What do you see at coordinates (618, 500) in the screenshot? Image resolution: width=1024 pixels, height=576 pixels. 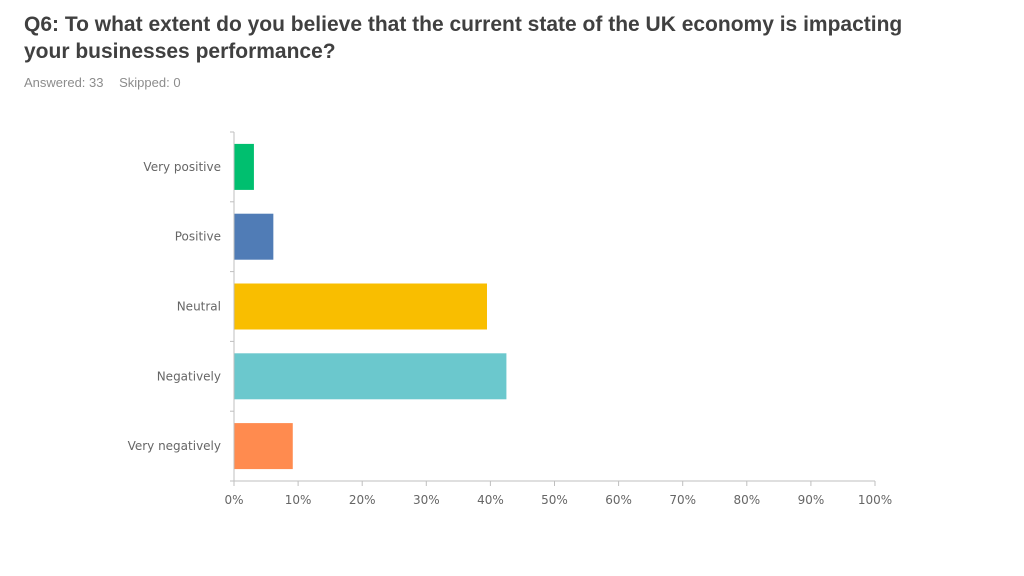 I see `x-tick-label: 60%` at bounding box center [618, 500].